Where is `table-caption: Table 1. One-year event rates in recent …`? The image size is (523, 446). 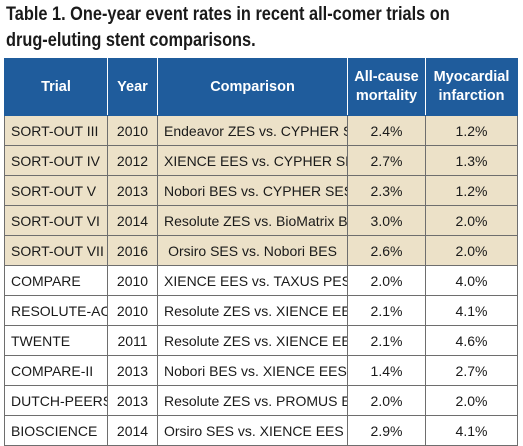
table-caption: Table 1. One-year event rates in recent … is located at coordinates (259, 28).